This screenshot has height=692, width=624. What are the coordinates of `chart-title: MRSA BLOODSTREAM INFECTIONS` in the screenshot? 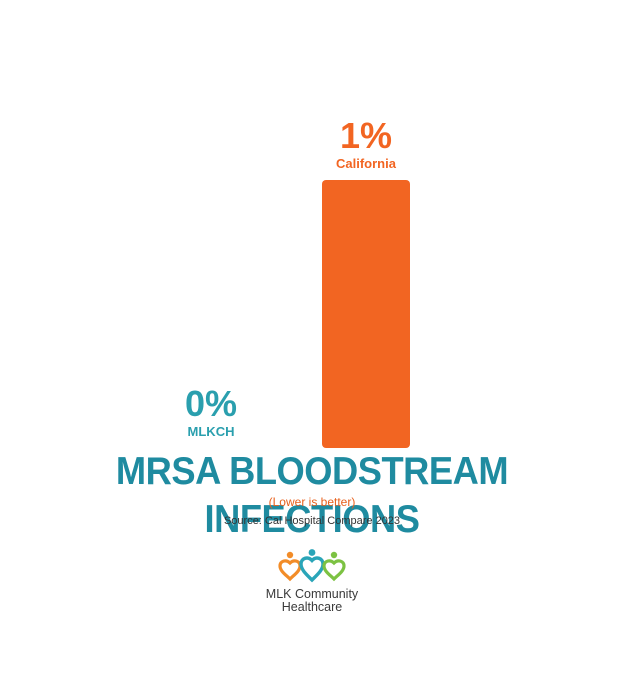 It's located at (312, 495).